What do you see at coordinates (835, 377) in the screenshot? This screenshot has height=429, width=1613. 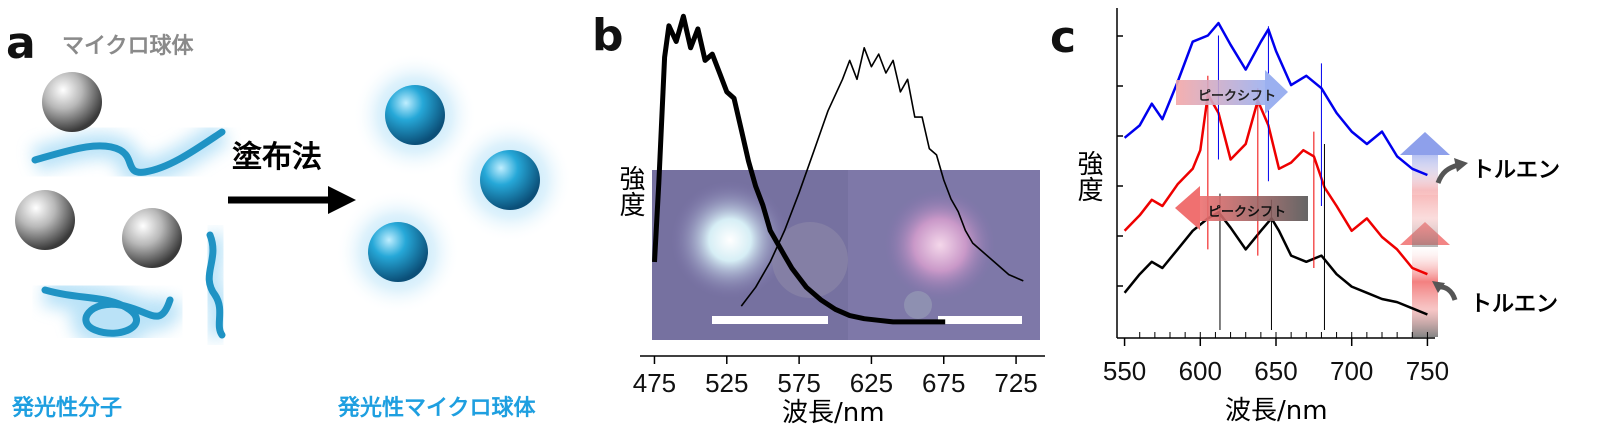 I see `chart-b-ticks: 475 525 575 625 675 725` at bounding box center [835, 377].